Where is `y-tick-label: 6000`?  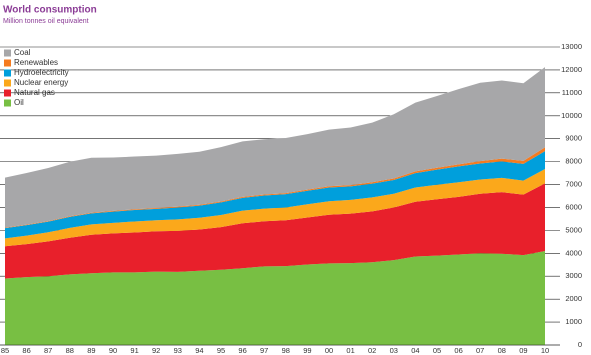
y-tick-label: 6000 is located at coordinates (573, 206).